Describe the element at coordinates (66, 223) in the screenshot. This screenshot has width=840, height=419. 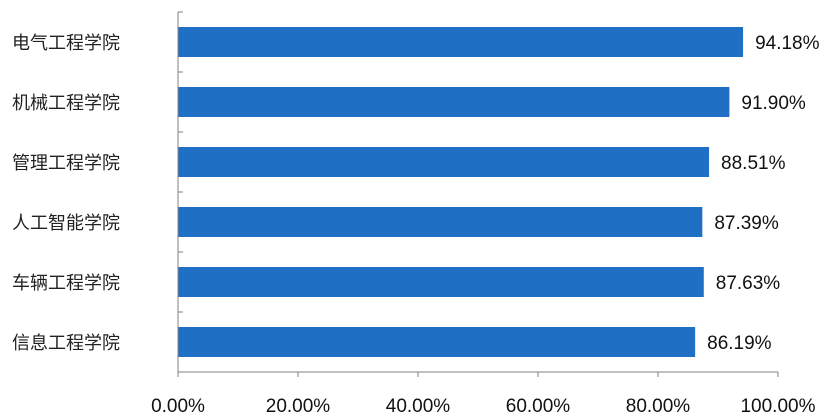
I see `category-label: 人工智能学院` at that location.